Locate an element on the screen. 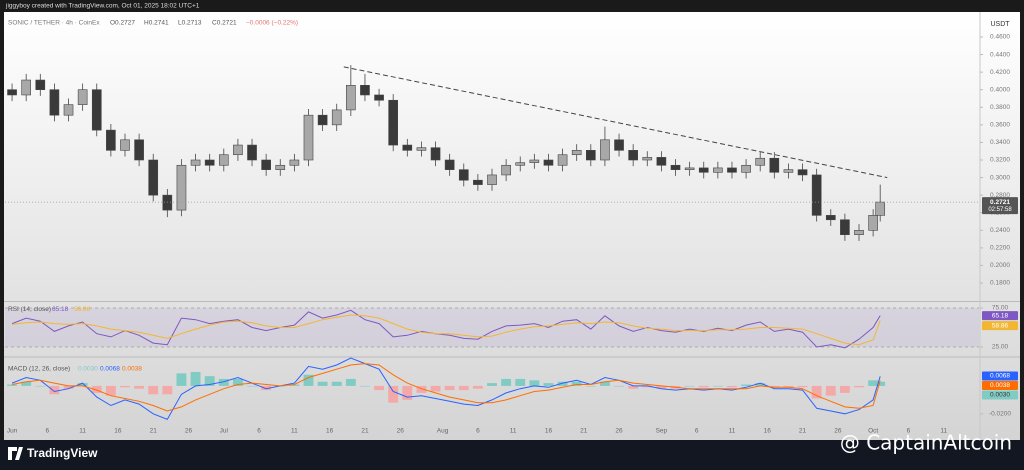 The image size is (1024, 470). y-tick-label: 0.1800 is located at coordinates (1000, 283).